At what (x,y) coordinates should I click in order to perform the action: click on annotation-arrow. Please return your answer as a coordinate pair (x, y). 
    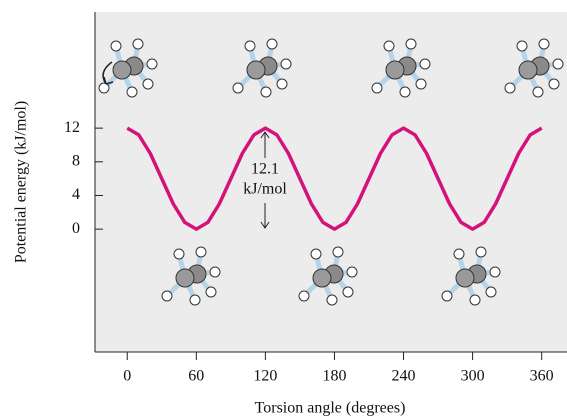
    Looking at the image, I should click on (265, 180).